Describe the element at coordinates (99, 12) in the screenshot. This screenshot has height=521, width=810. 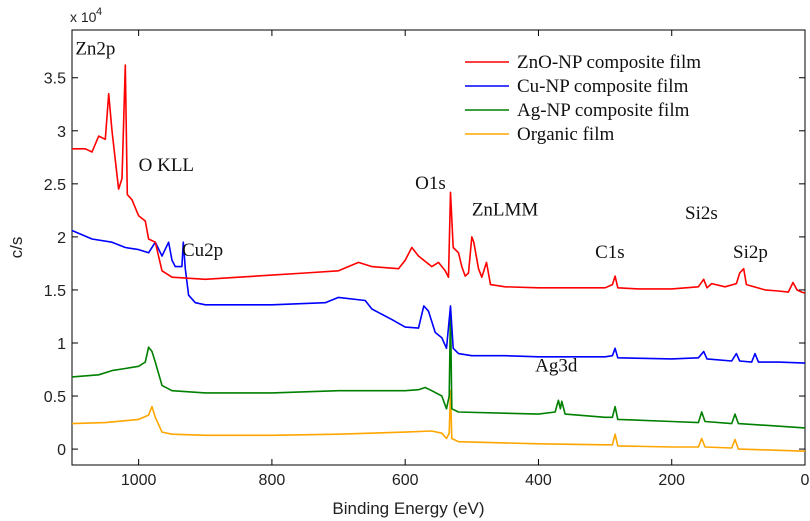
I see `y-scale-power: 4` at that location.